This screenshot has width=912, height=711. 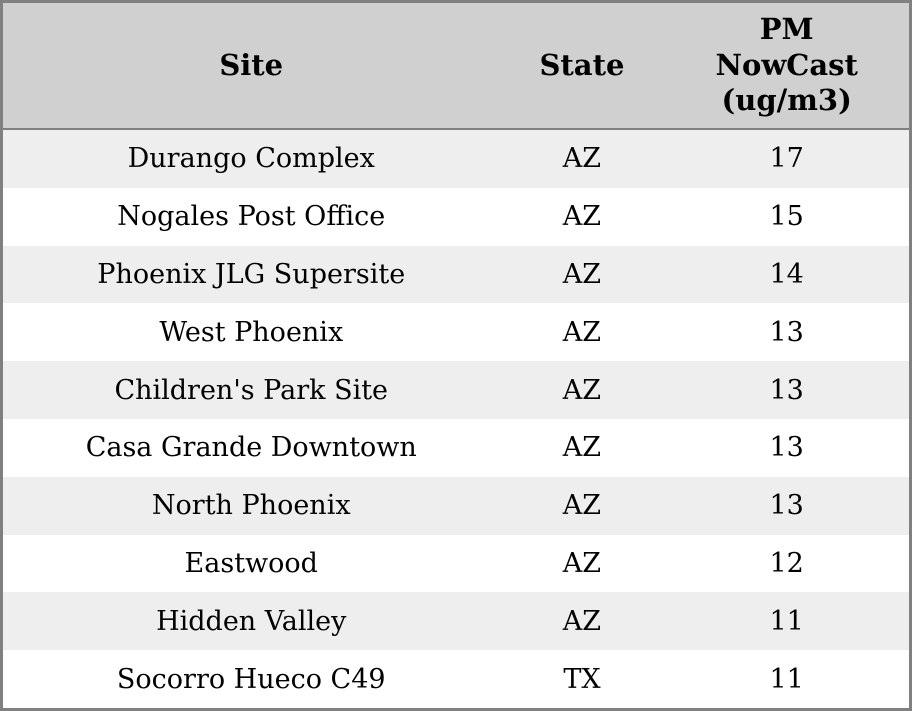 What do you see at coordinates (786, 274) in the screenshot?
I see `pm-cell: 14` at bounding box center [786, 274].